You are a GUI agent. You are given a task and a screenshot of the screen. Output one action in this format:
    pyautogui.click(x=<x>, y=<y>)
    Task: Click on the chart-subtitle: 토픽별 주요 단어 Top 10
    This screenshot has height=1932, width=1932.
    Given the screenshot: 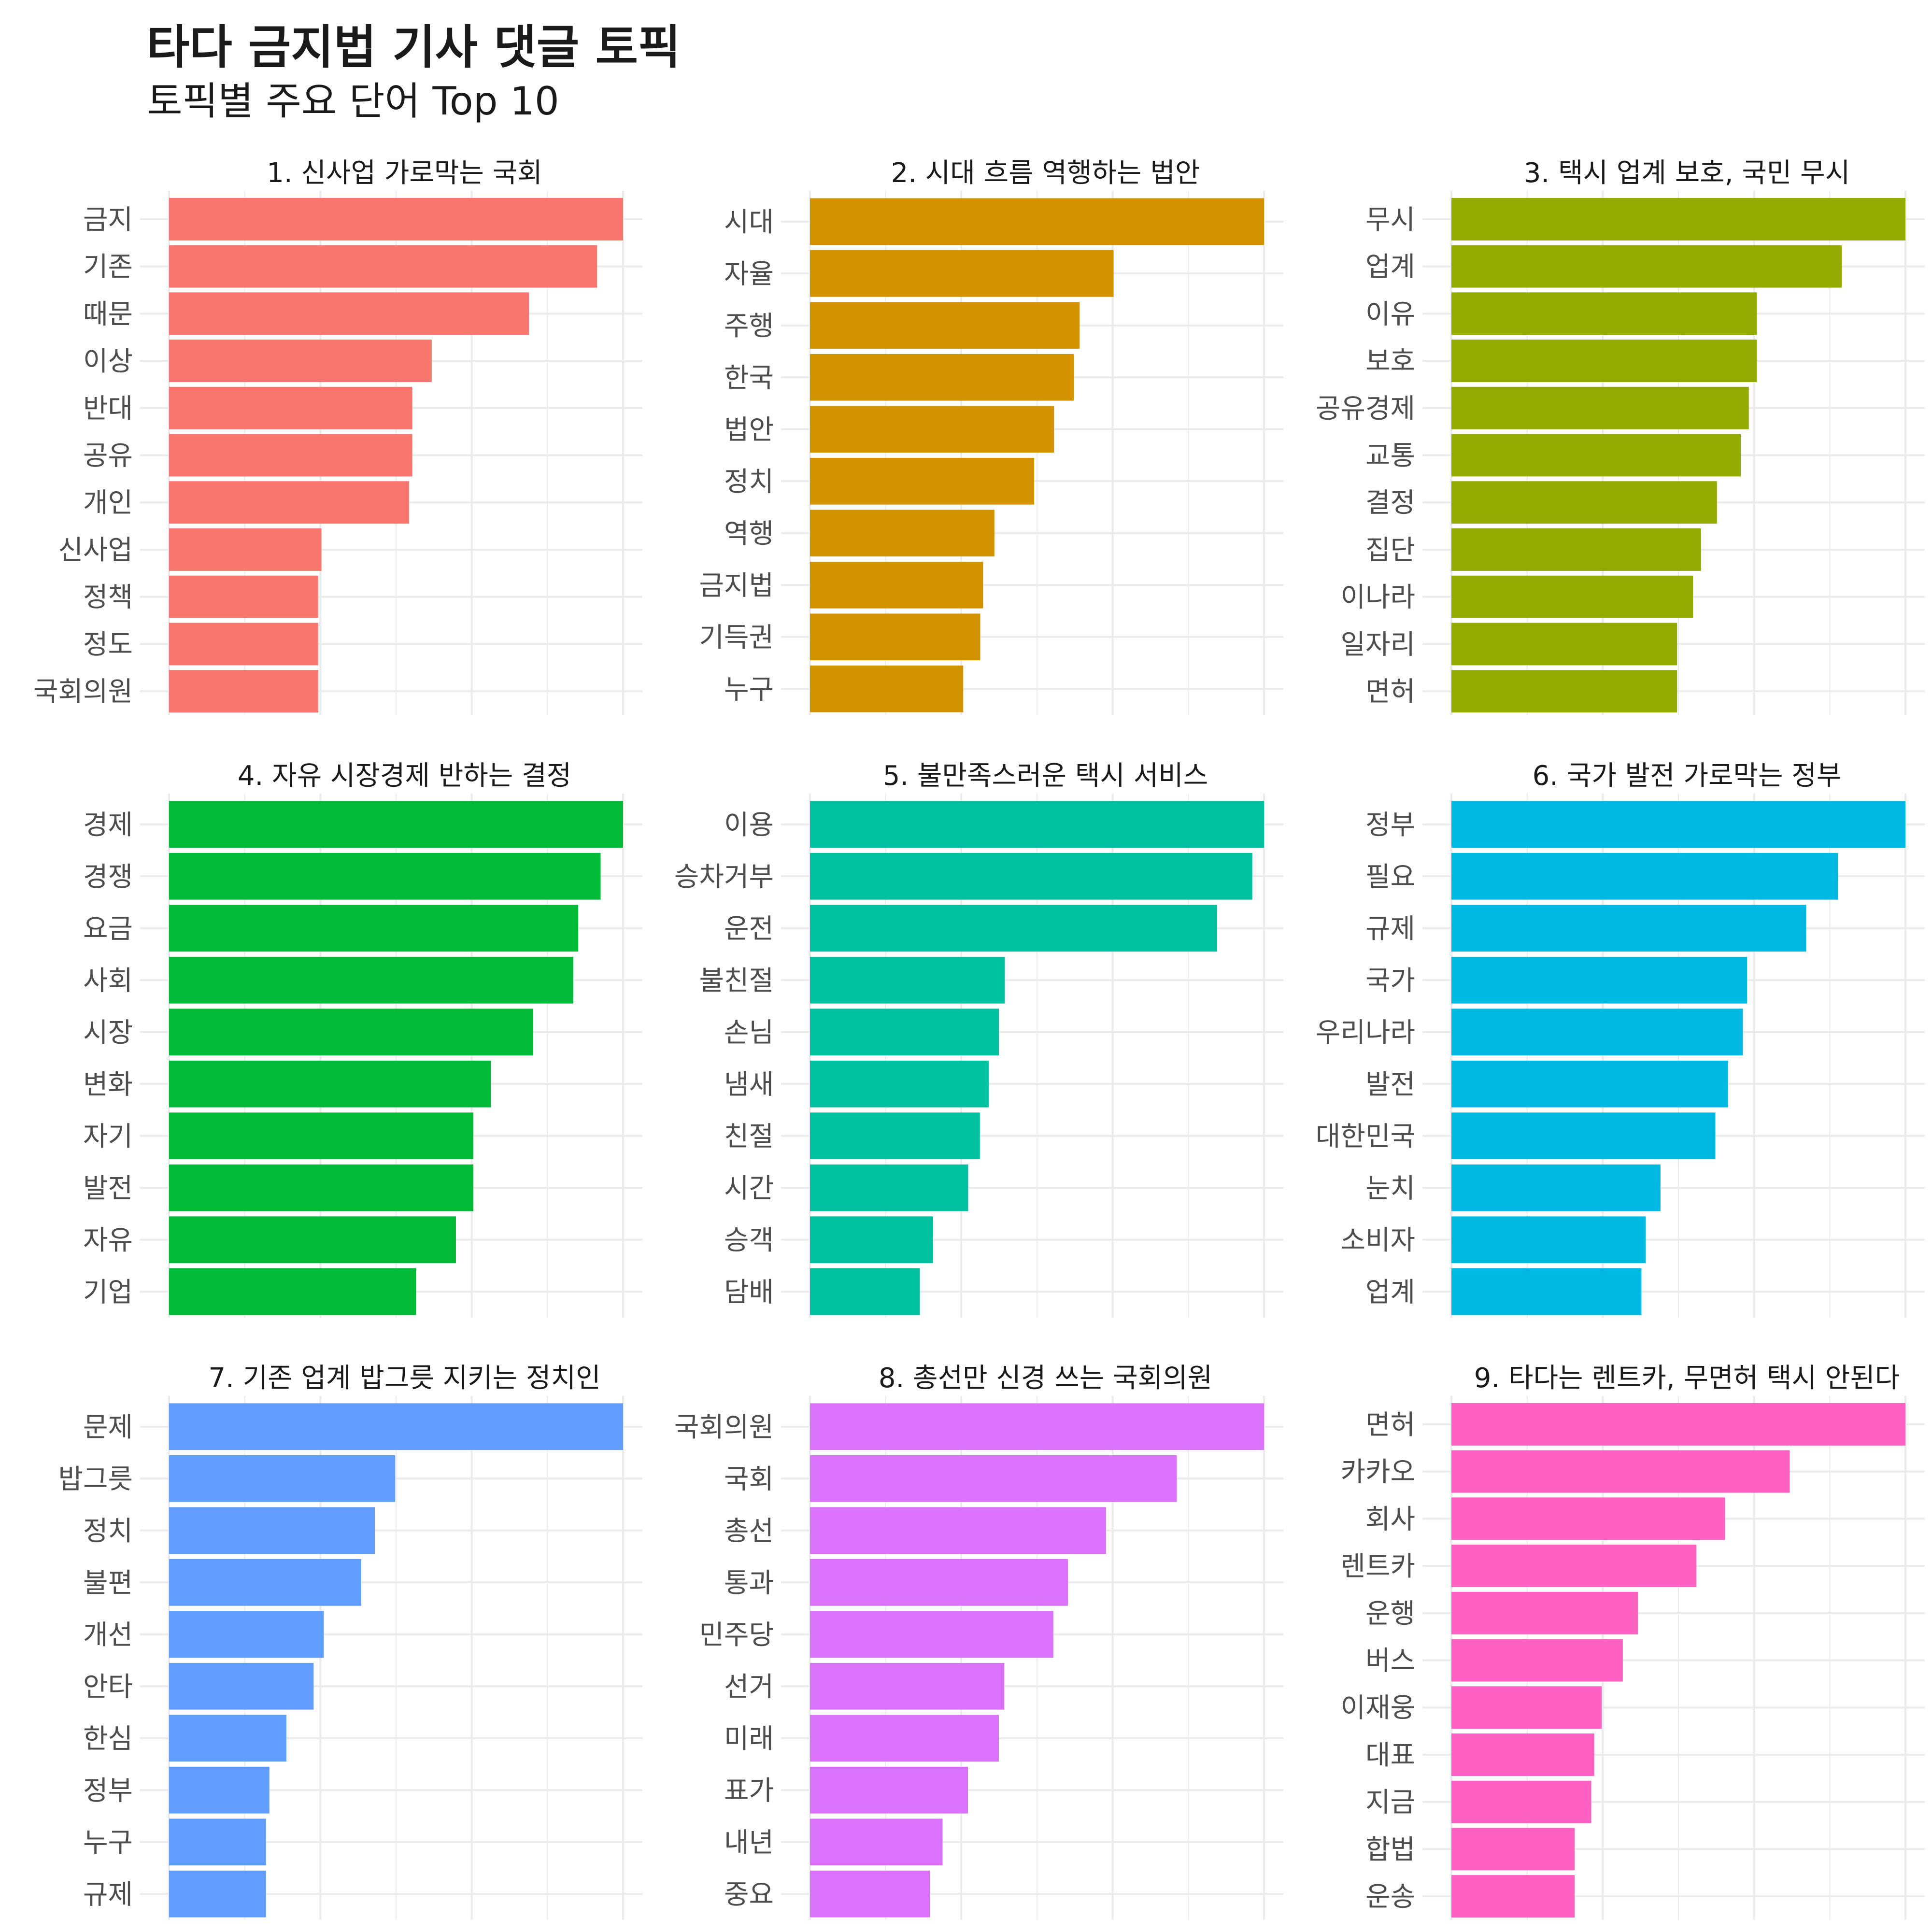 What is the action you would take?
    pyautogui.click(x=353, y=101)
    